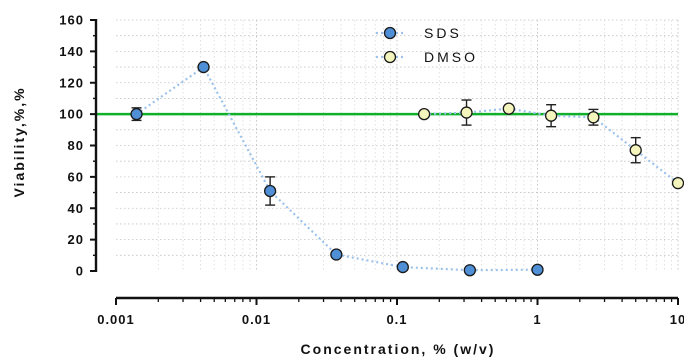 Image resolution: width=684 pixels, height=360 pixels. I want to click on x-axis-label: Concentration, % (w/v), so click(398, 349).